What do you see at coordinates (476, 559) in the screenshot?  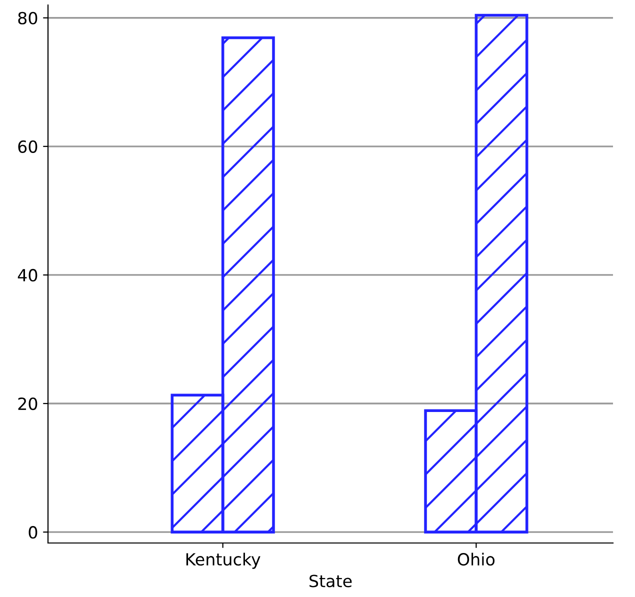 I see `x-tick-label: Ohio` at bounding box center [476, 559].